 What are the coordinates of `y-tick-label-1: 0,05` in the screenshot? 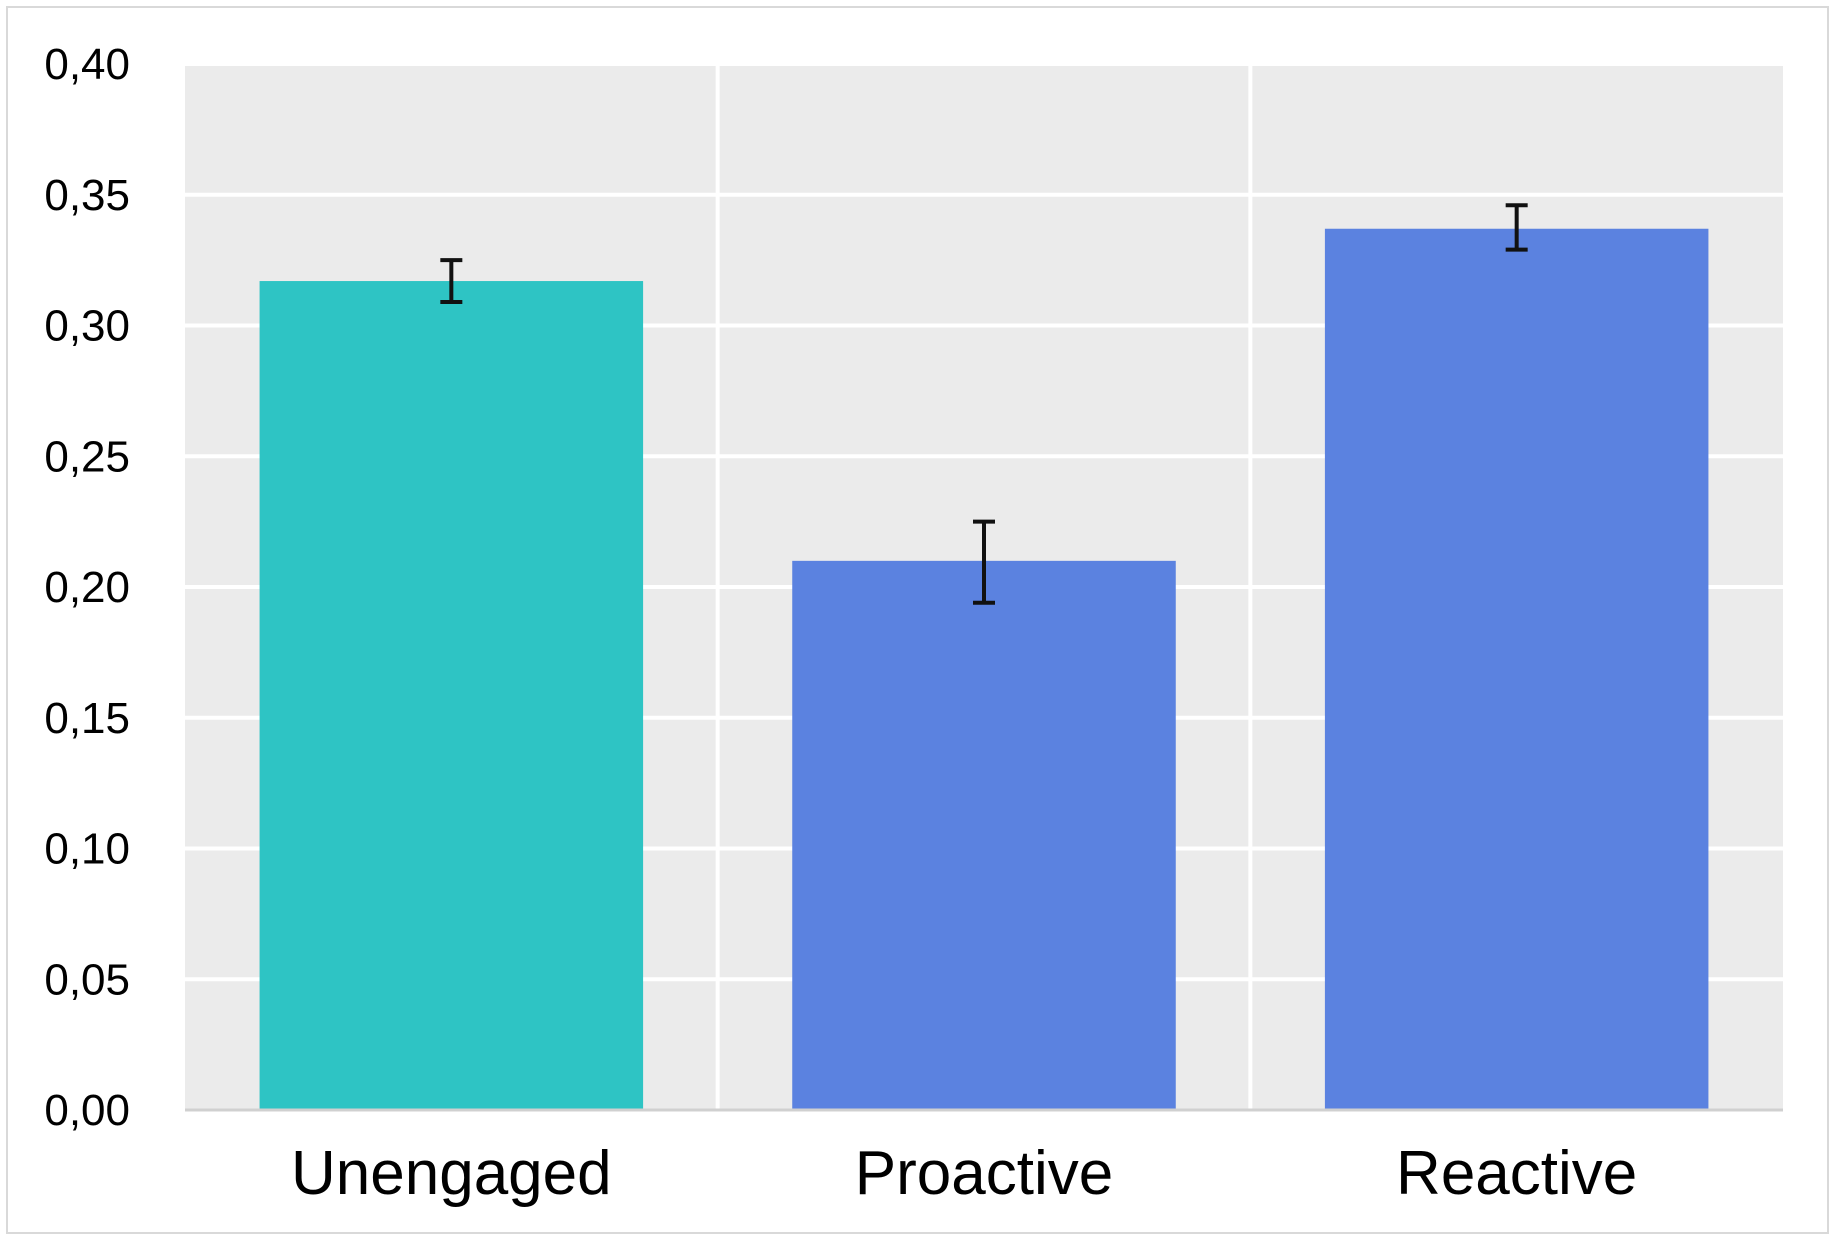 It's located at (87, 979).